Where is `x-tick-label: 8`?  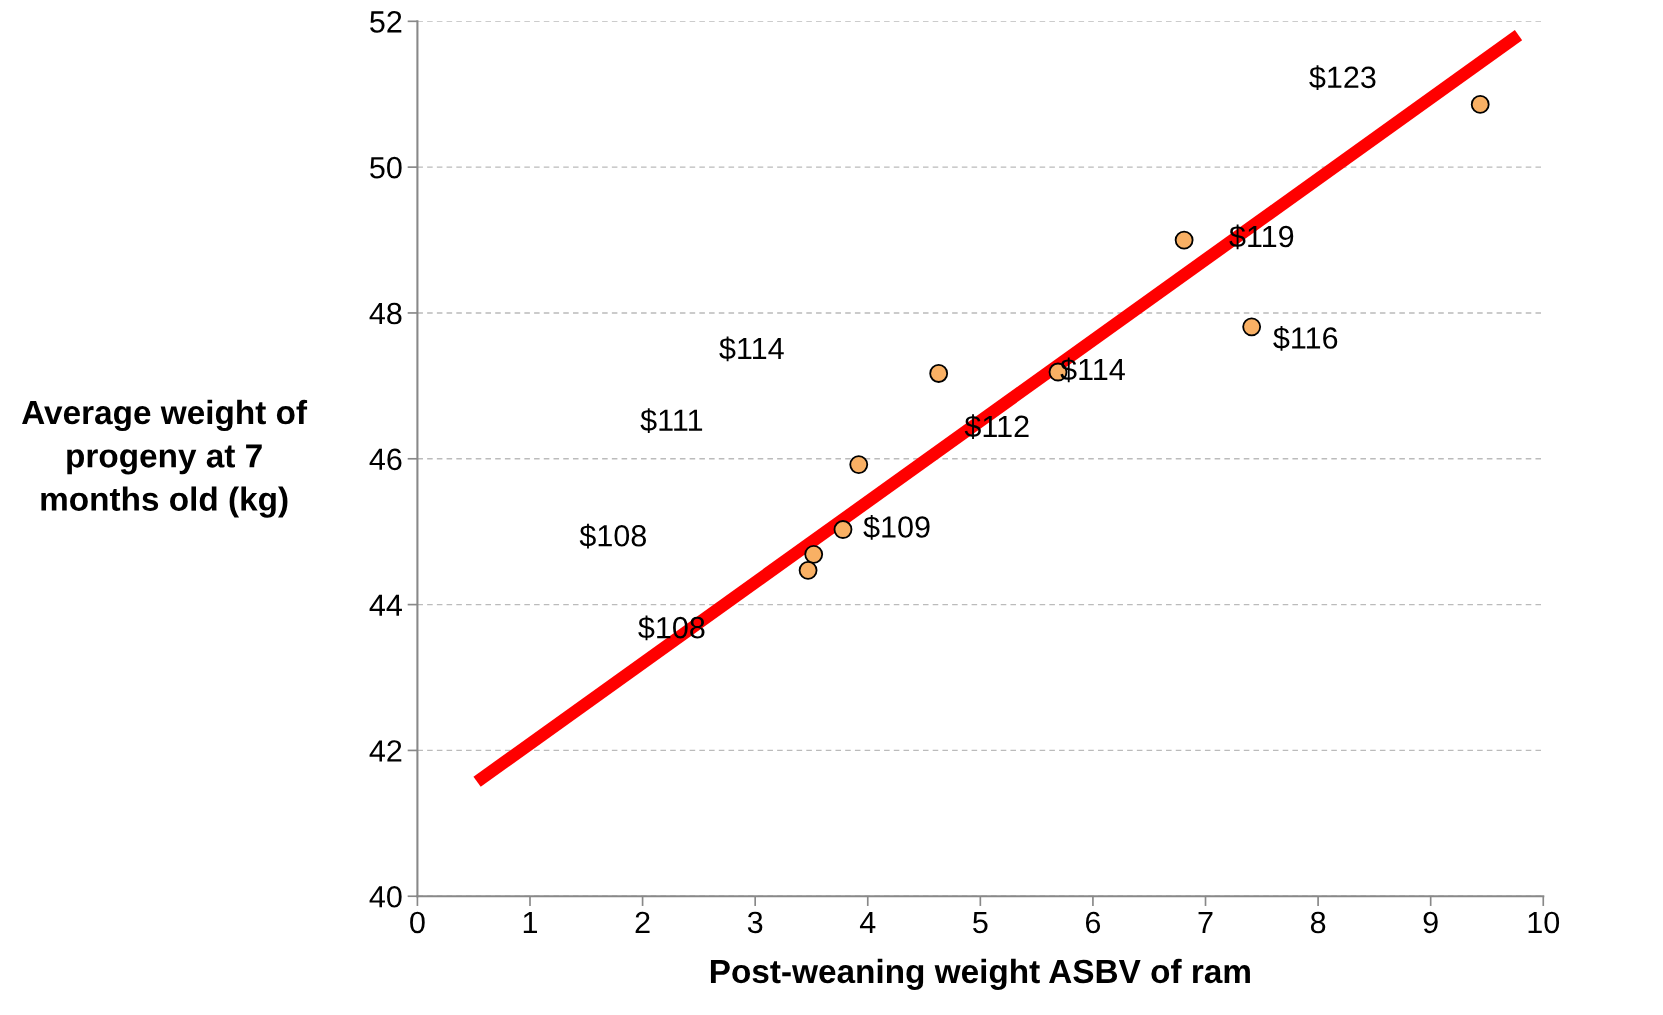
x-tick-label: 8 is located at coordinates (1318, 922).